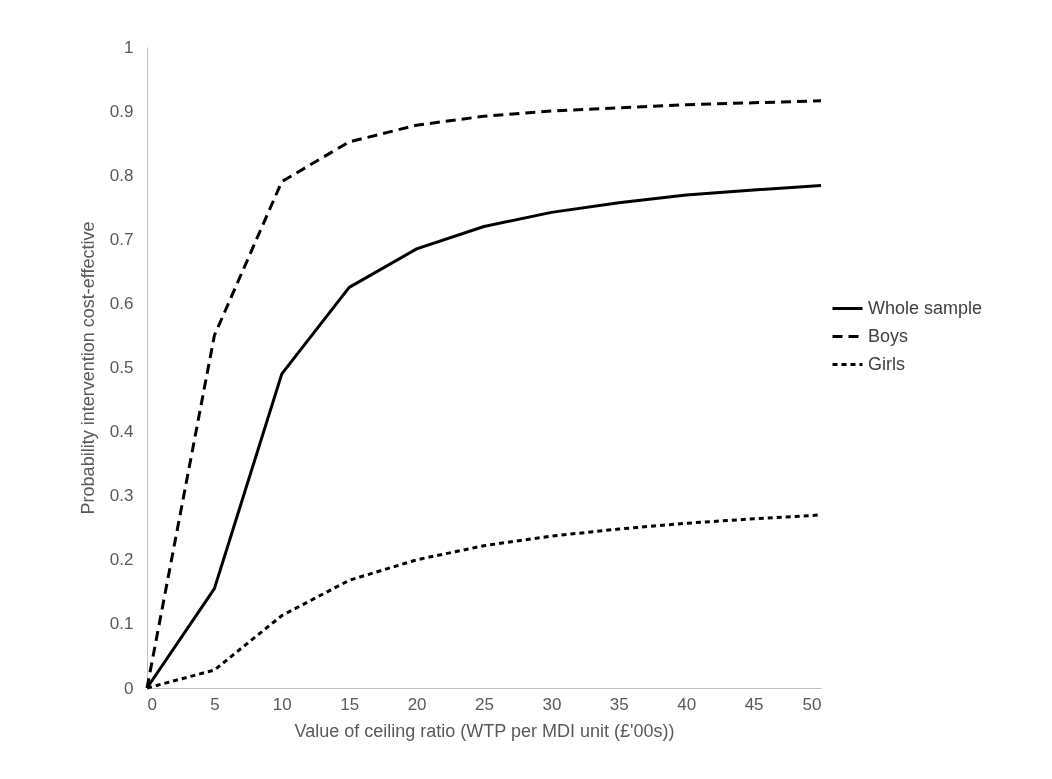 The height and width of the screenshot is (779, 1052). I want to click on x-tick-label: 30, so click(552, 704).